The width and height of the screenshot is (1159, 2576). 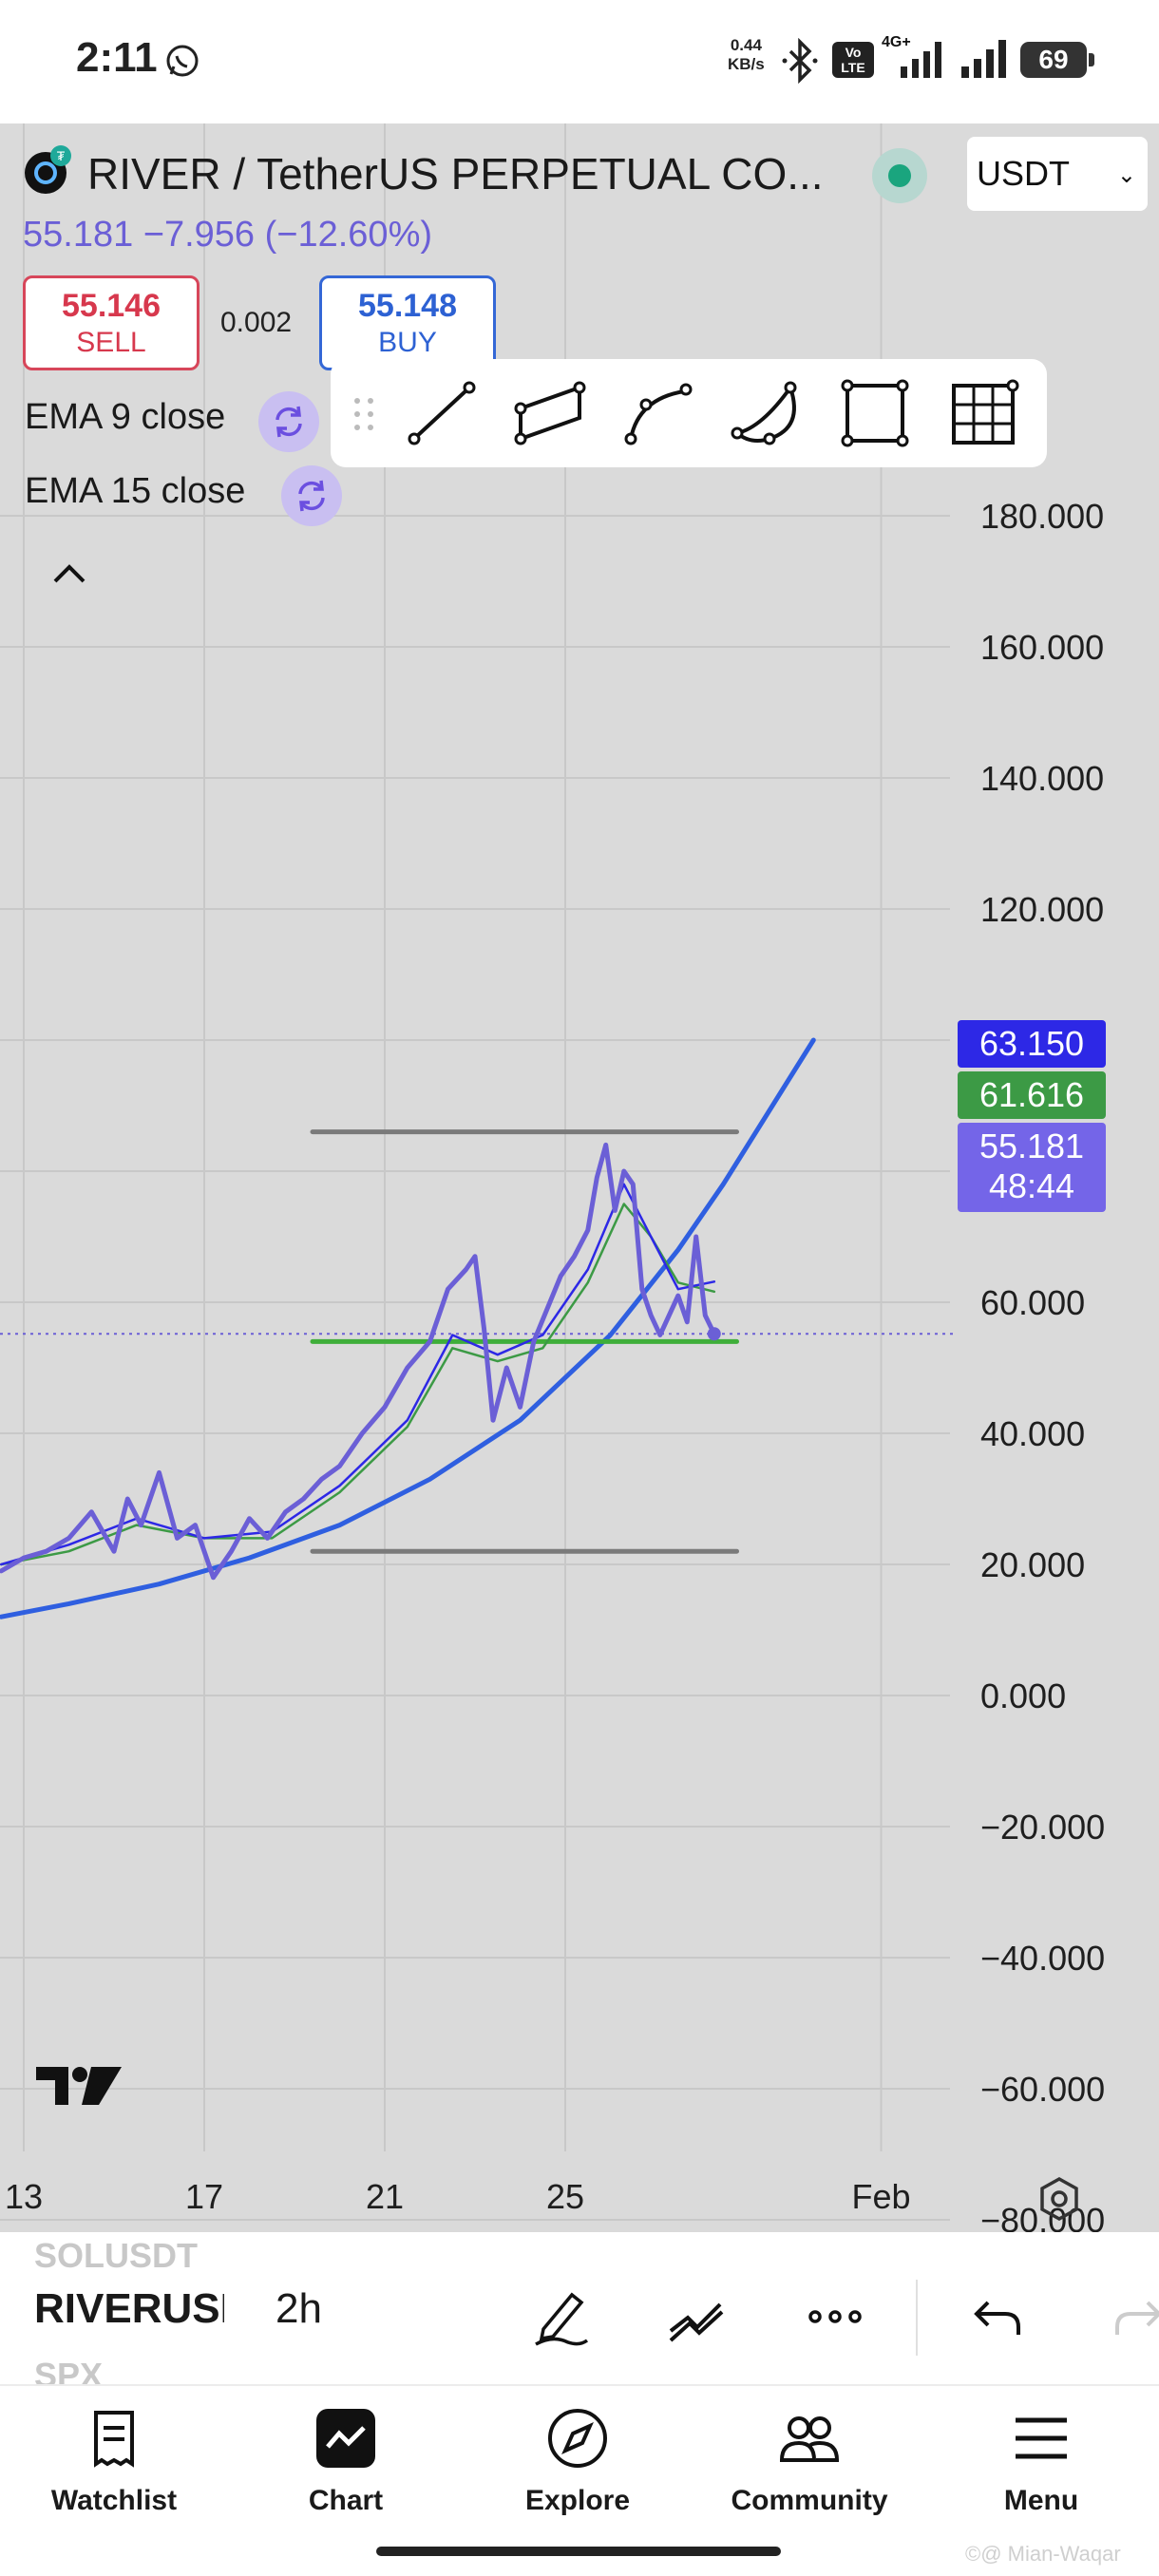 What do you see at coordinates (746, 54) in the screenshot?
I see `network-speed: 0.44 KB/s` at bounding box center [746, 54].